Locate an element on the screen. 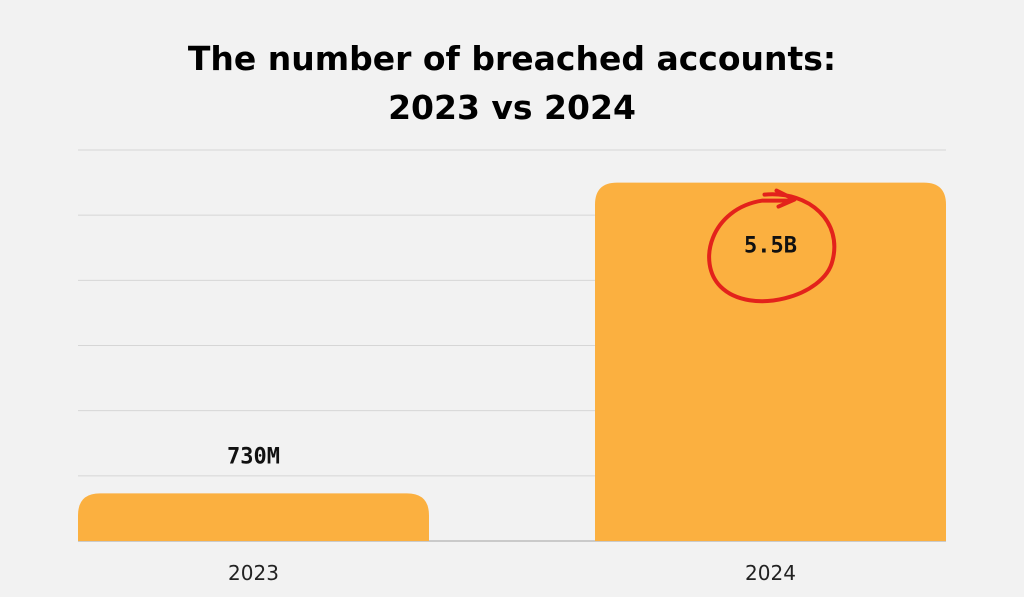 The width and height of the screenshot is (1024, 597). chart-subtitle: 2023 vs 2024 is located at coordinates (512, 107).